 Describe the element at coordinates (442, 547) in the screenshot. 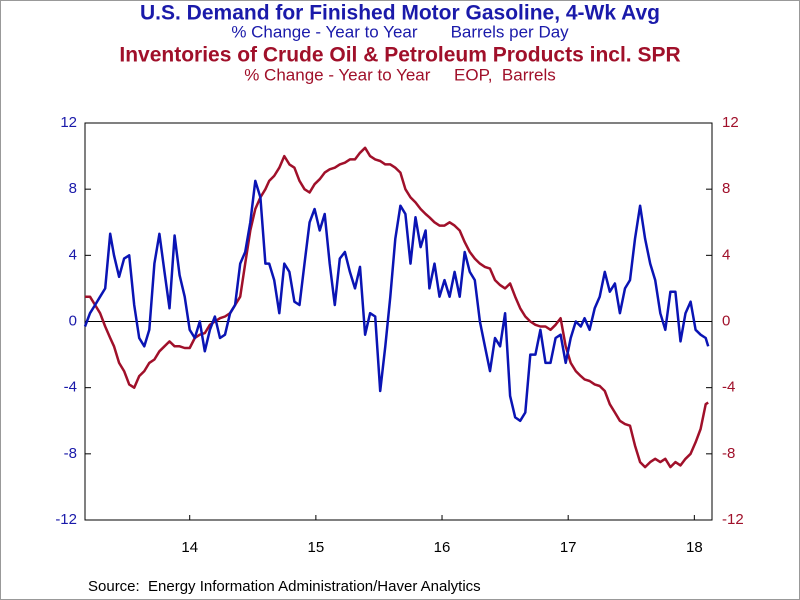

I see `x-tick-label: 16` at that location.